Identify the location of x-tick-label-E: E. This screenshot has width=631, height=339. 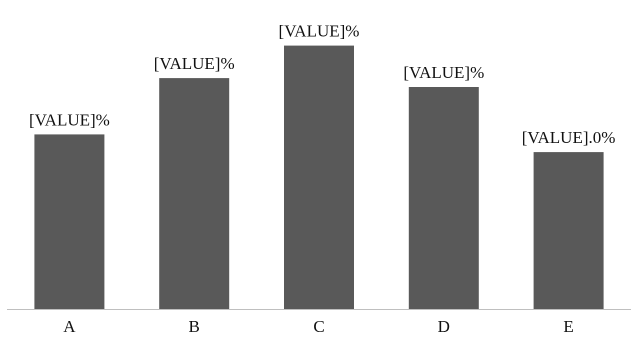
(568, 326).